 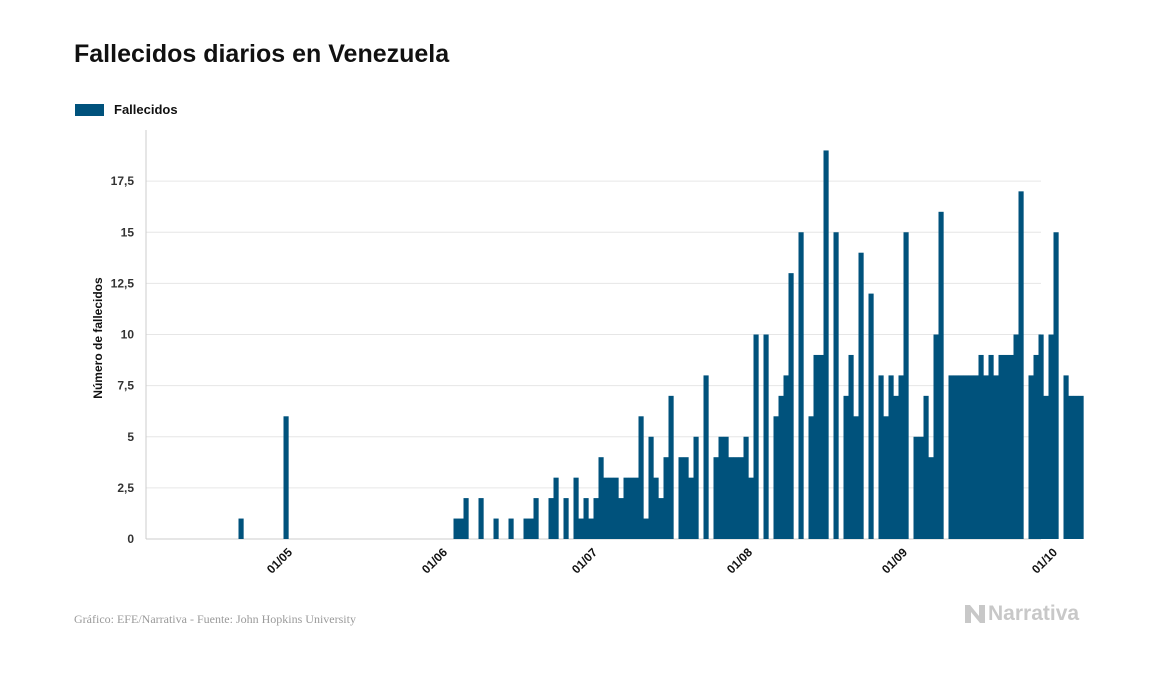 What do you see at coordinates (894, 560) in the screenshot?
I see `x-tick-label: 01/09` at bounding box center [894, 560].